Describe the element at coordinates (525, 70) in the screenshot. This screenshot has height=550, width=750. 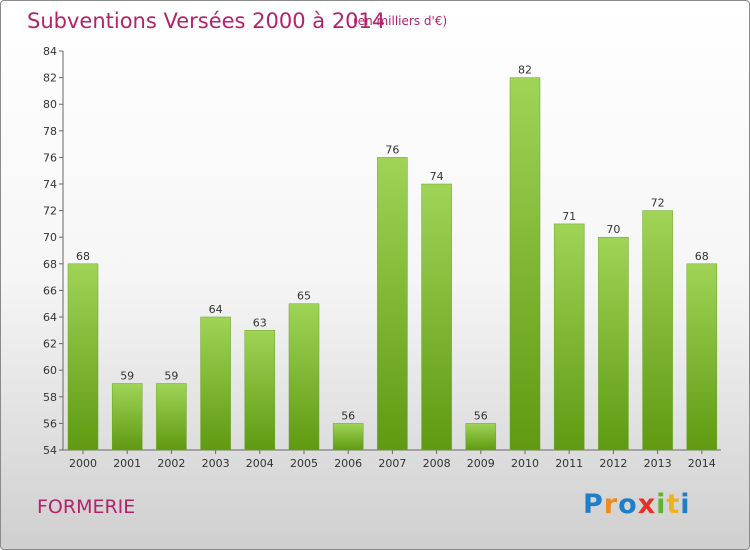
I see `data-label-2010: 82` at that location.